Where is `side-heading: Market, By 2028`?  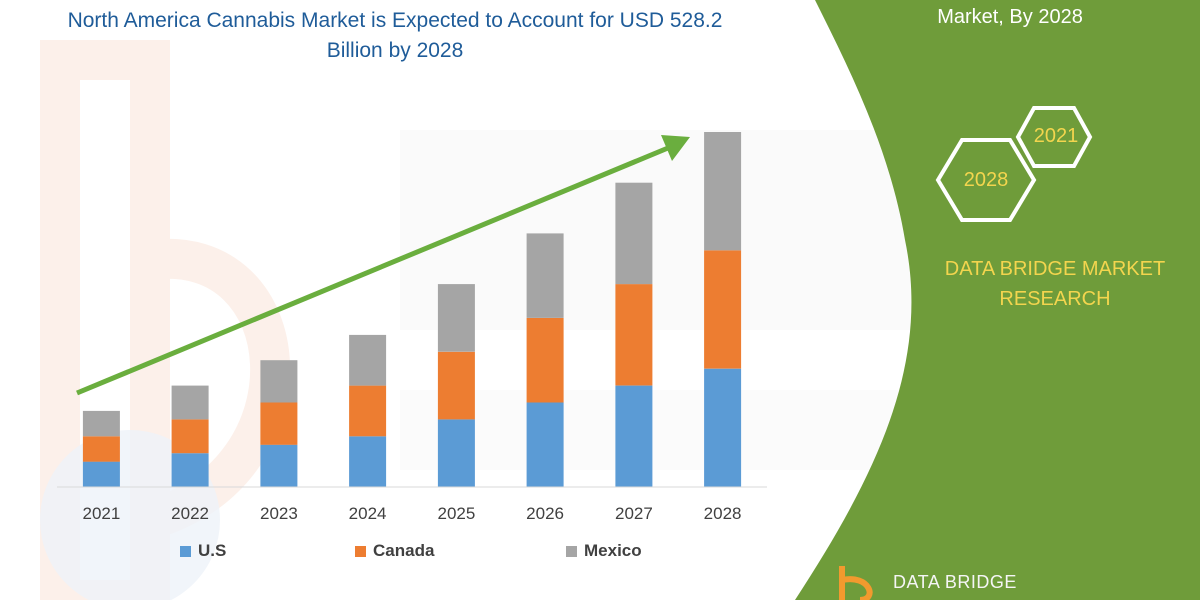
side-heading: Market, By 2028 is located at coordinates (1010, 17).